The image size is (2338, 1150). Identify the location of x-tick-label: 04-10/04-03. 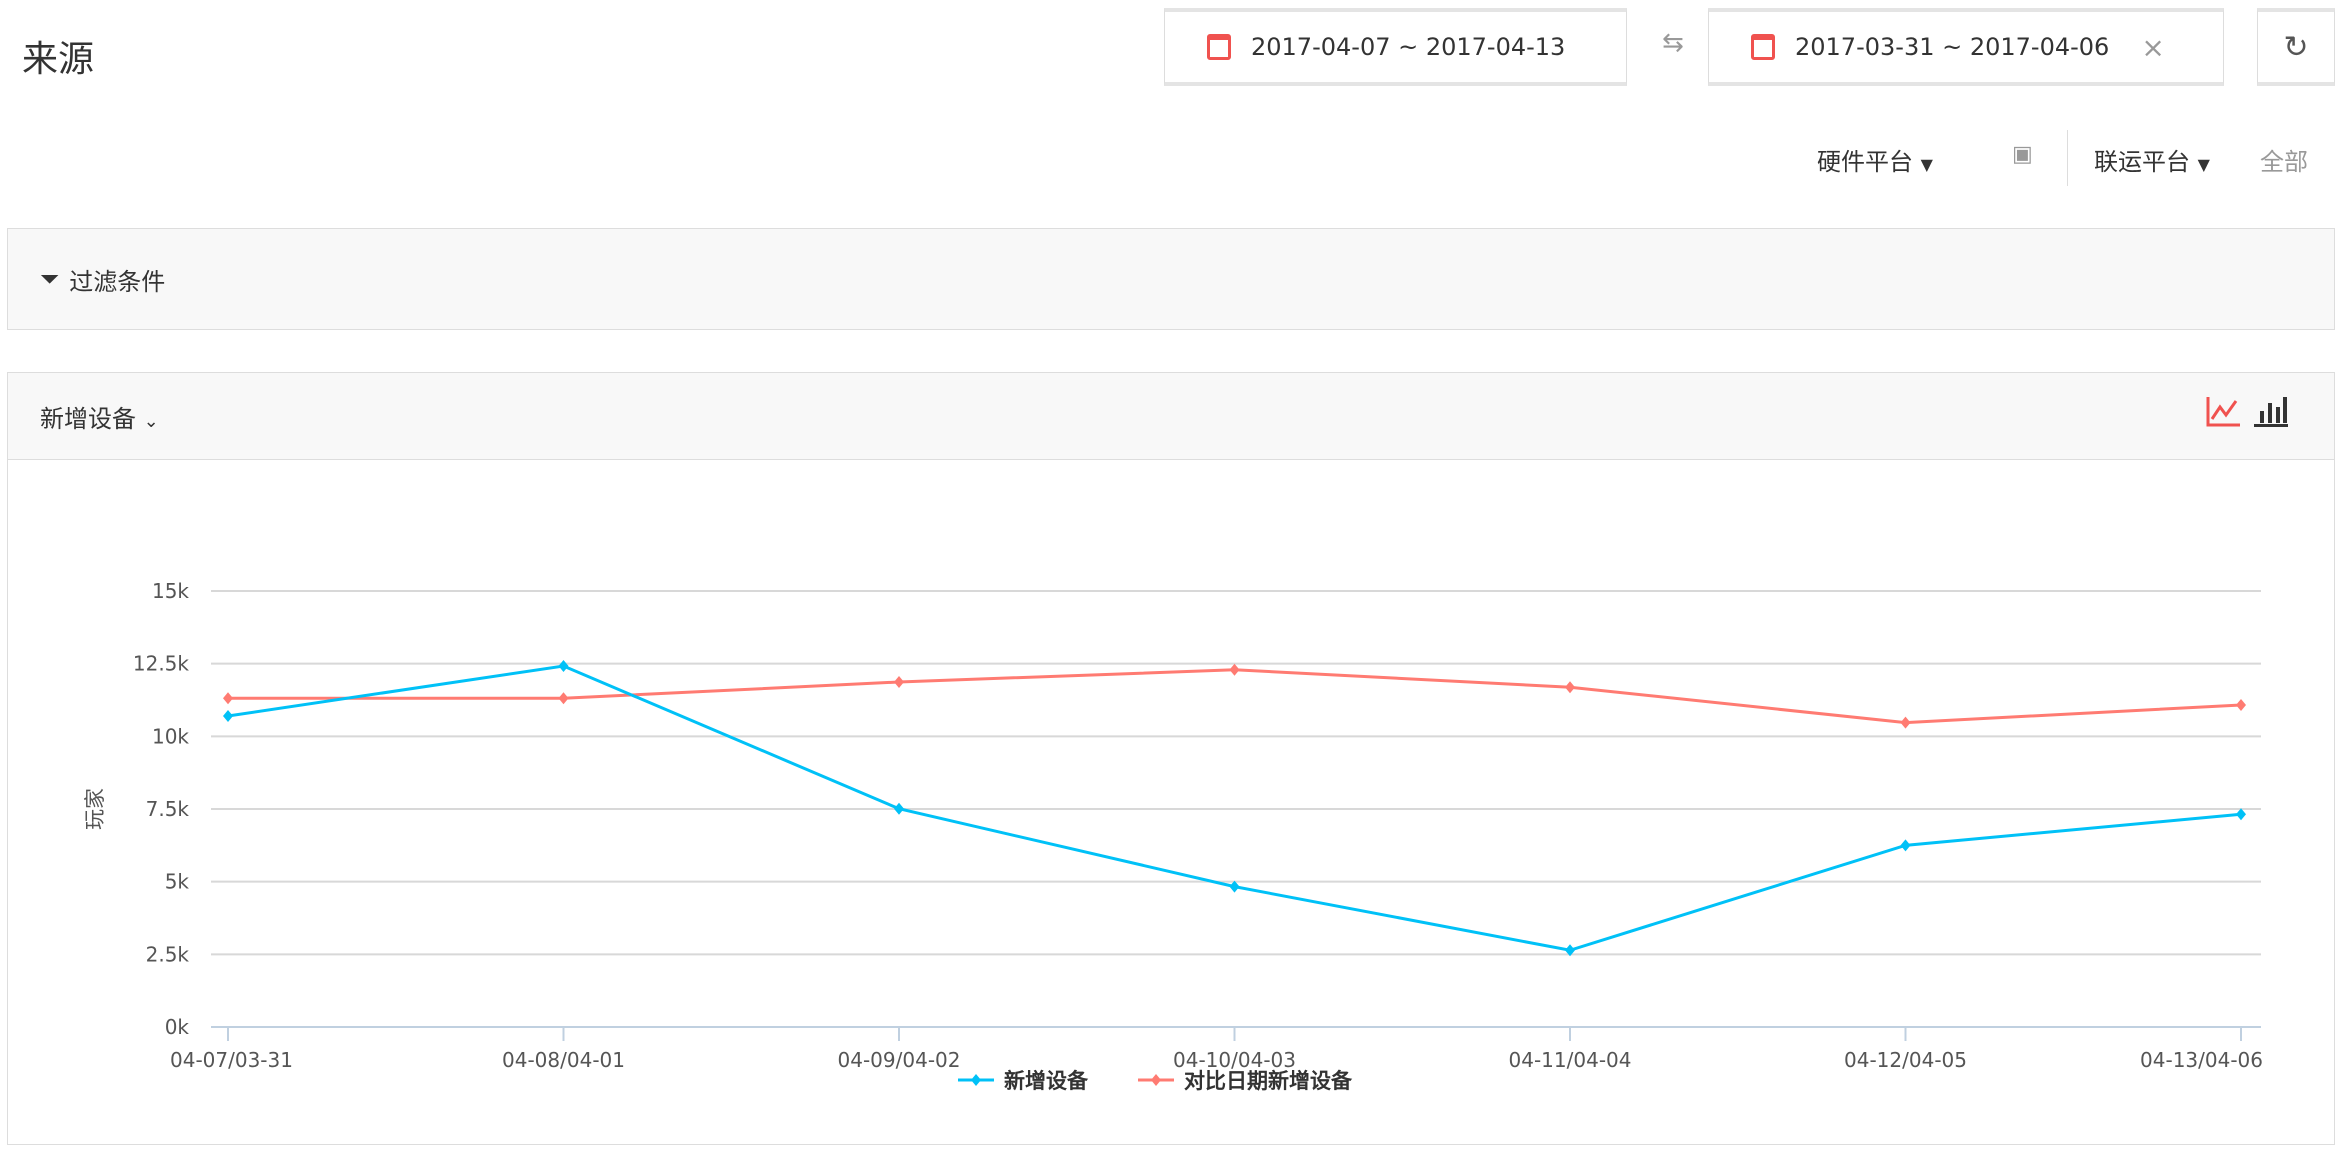
(1234, 1060).